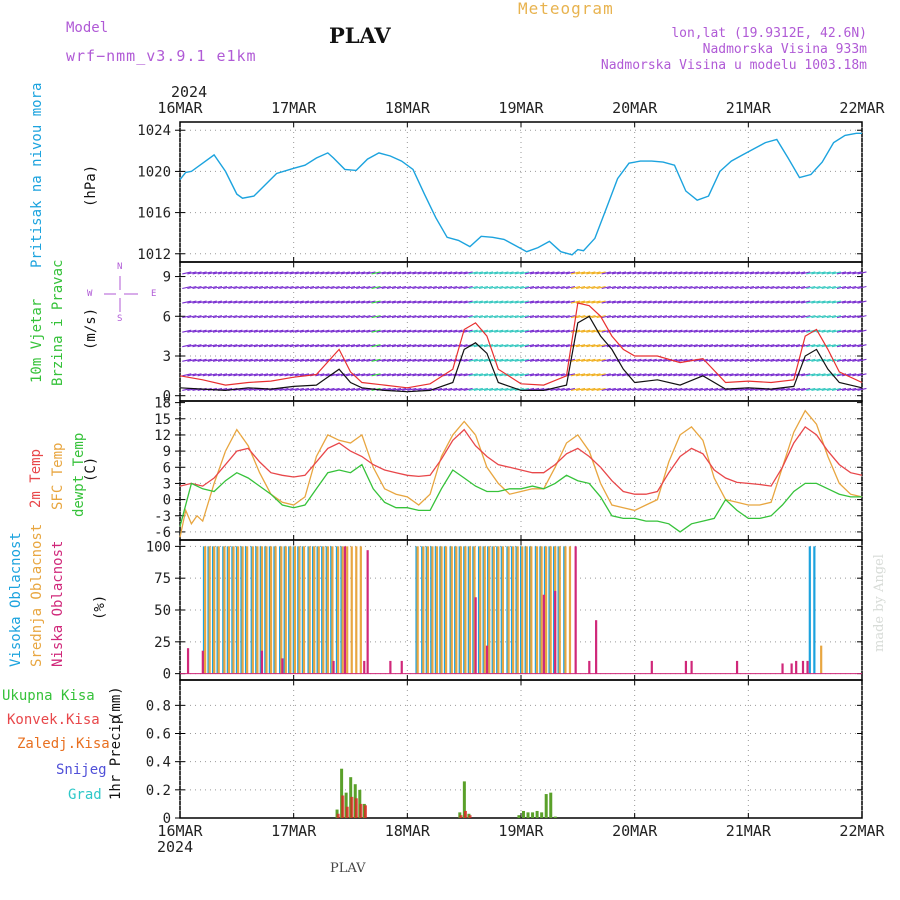  What do you see at coordinates (466, 814) in the screenshot?
I see `conv-precip-bar` at bounding box center [466, 814].